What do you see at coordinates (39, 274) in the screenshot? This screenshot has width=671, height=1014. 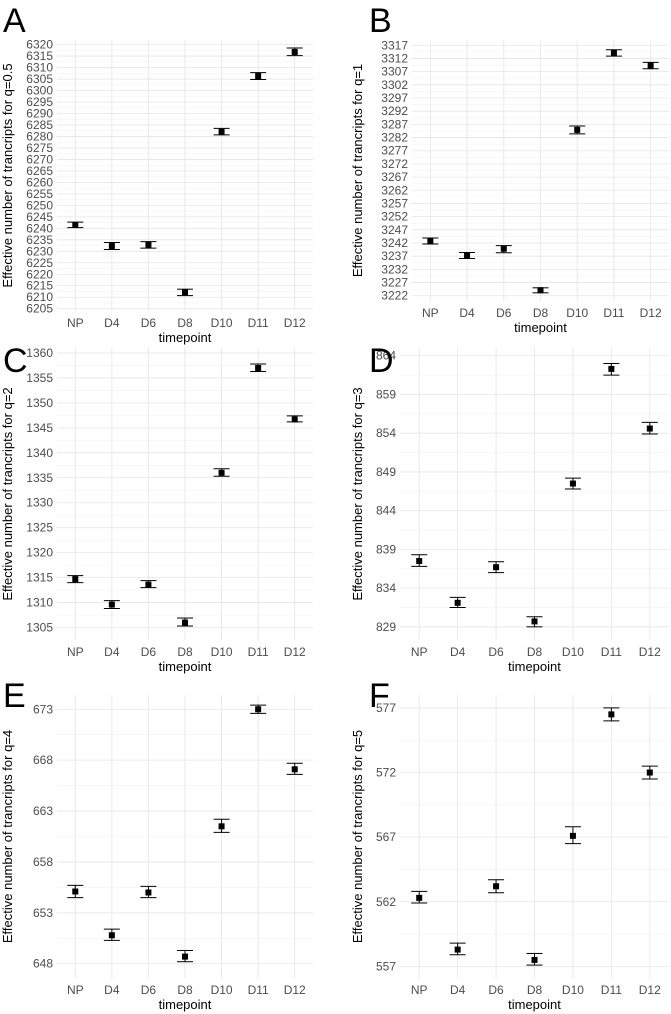 I see `y-tick-label: 6220` at bounding box center [39, 274].